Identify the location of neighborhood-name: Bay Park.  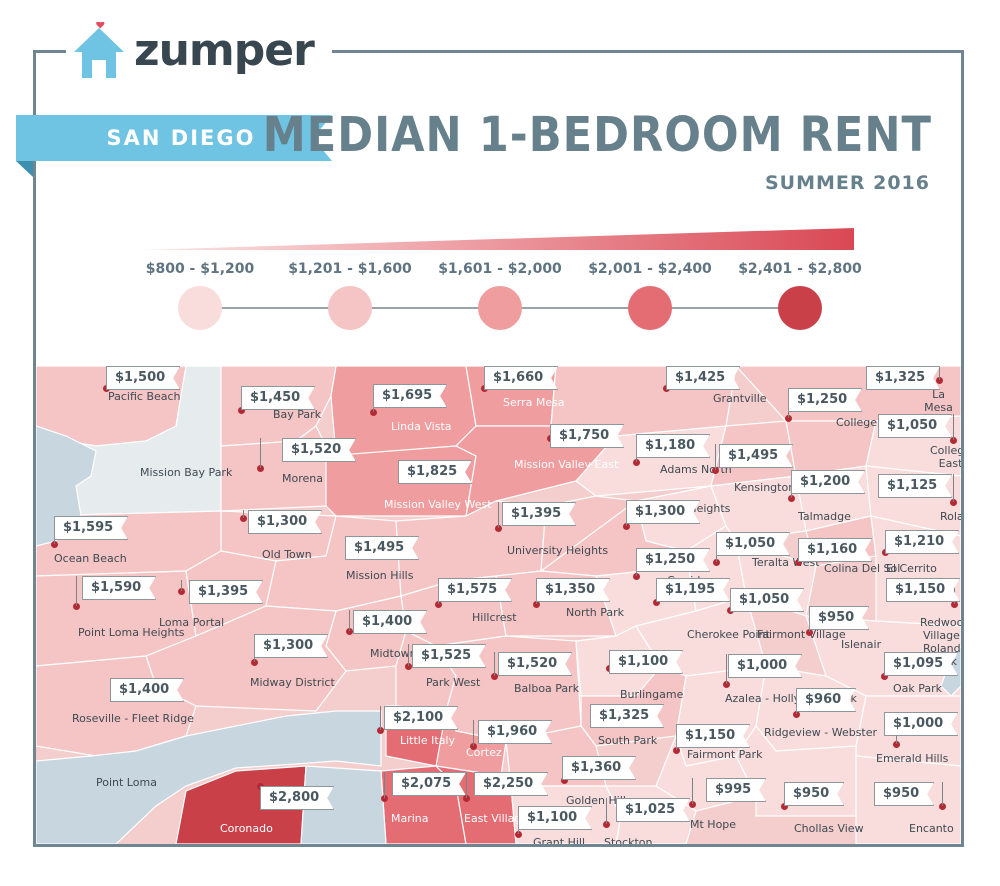
(297, 414).